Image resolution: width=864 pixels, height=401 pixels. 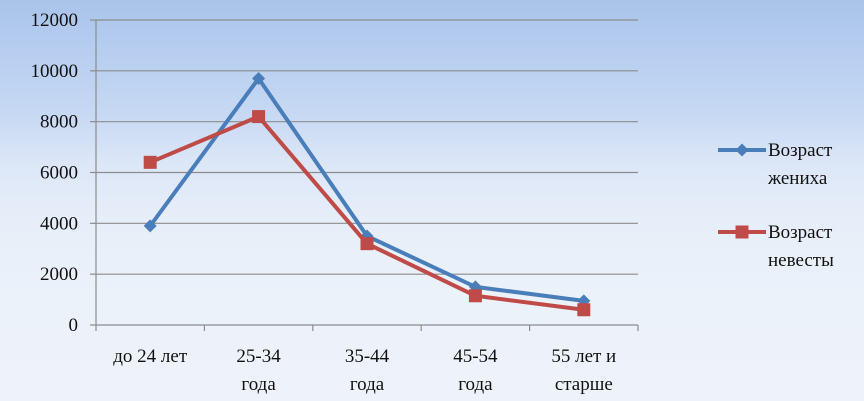 I want to click on legend-entry: Возраст невесты, so click(x=801, y=246).